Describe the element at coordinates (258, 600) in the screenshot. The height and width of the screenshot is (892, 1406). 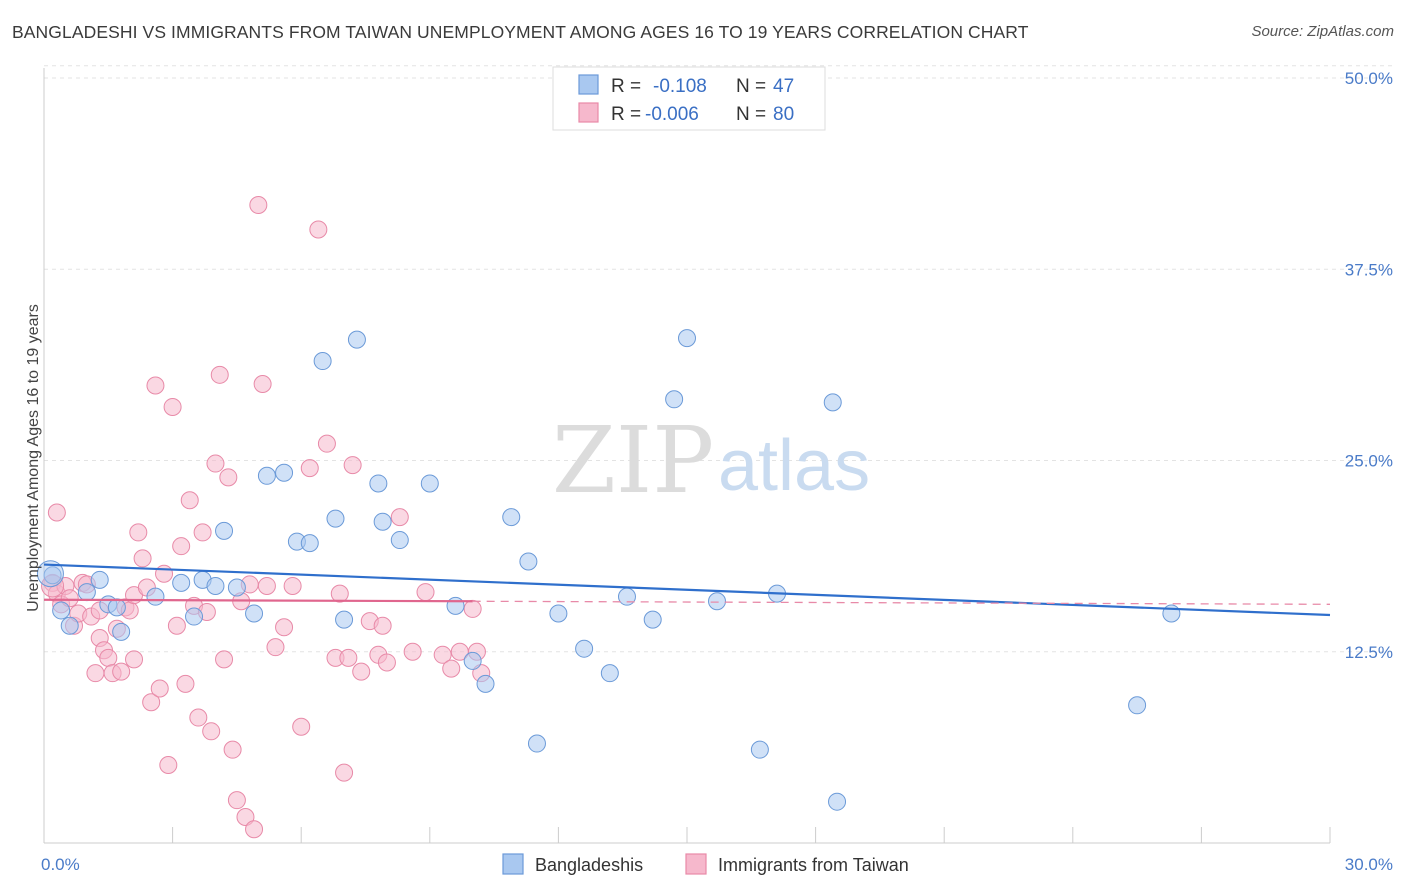
I see `trend-line-taiwan` at that location.